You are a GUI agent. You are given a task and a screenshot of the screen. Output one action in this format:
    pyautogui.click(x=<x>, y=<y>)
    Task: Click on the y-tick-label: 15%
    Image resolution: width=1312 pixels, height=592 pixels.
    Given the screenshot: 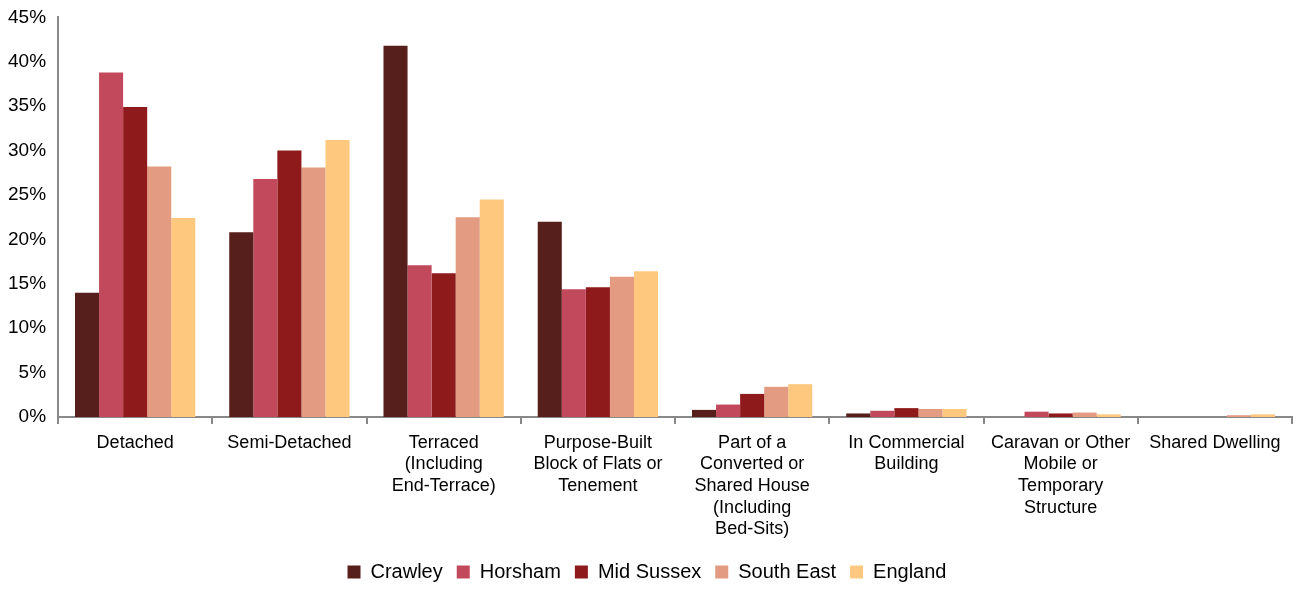 What is the action you would take?
    pyautogui.click(x=27, y=283)
    